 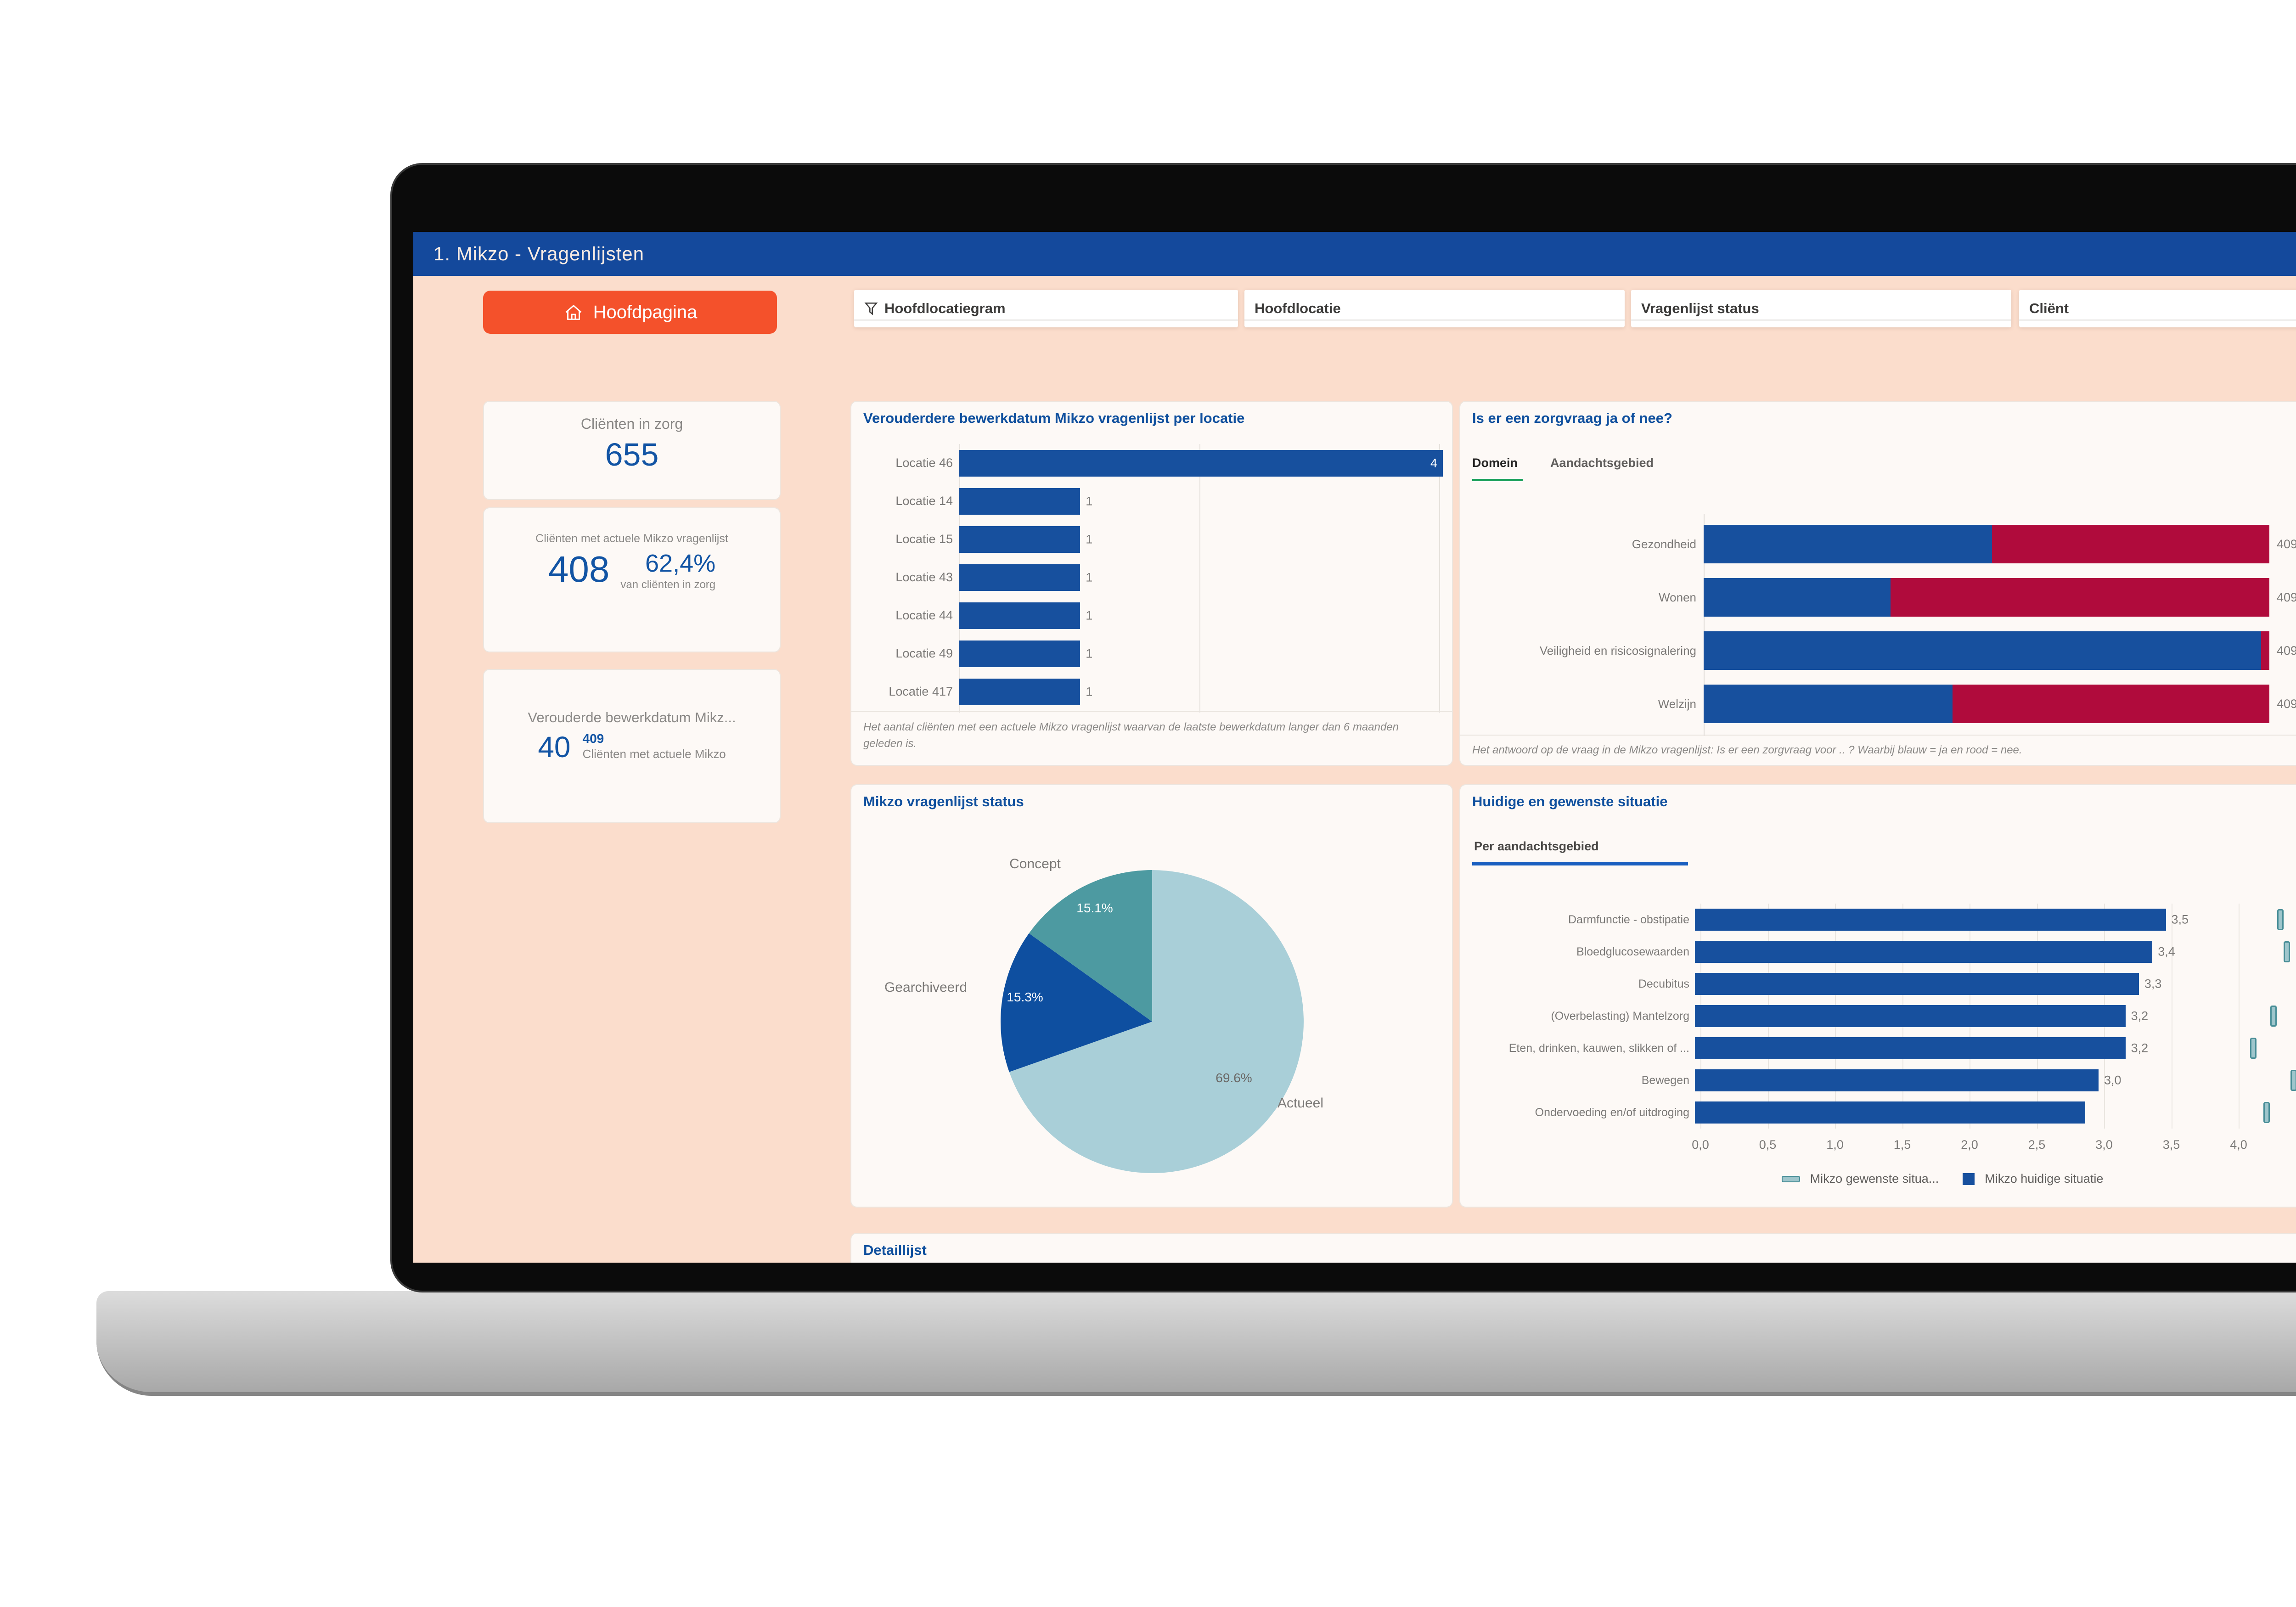 I want to click on pie-label-concept: Concept, so click(x=1035, y=863).